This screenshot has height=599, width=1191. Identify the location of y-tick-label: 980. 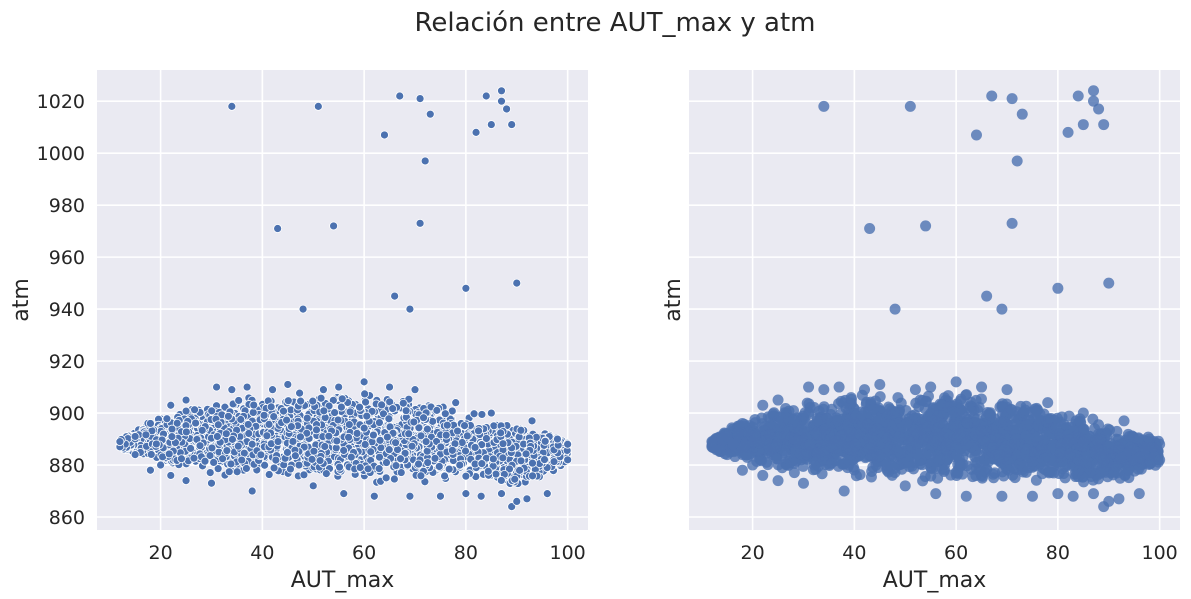
(67, 206).